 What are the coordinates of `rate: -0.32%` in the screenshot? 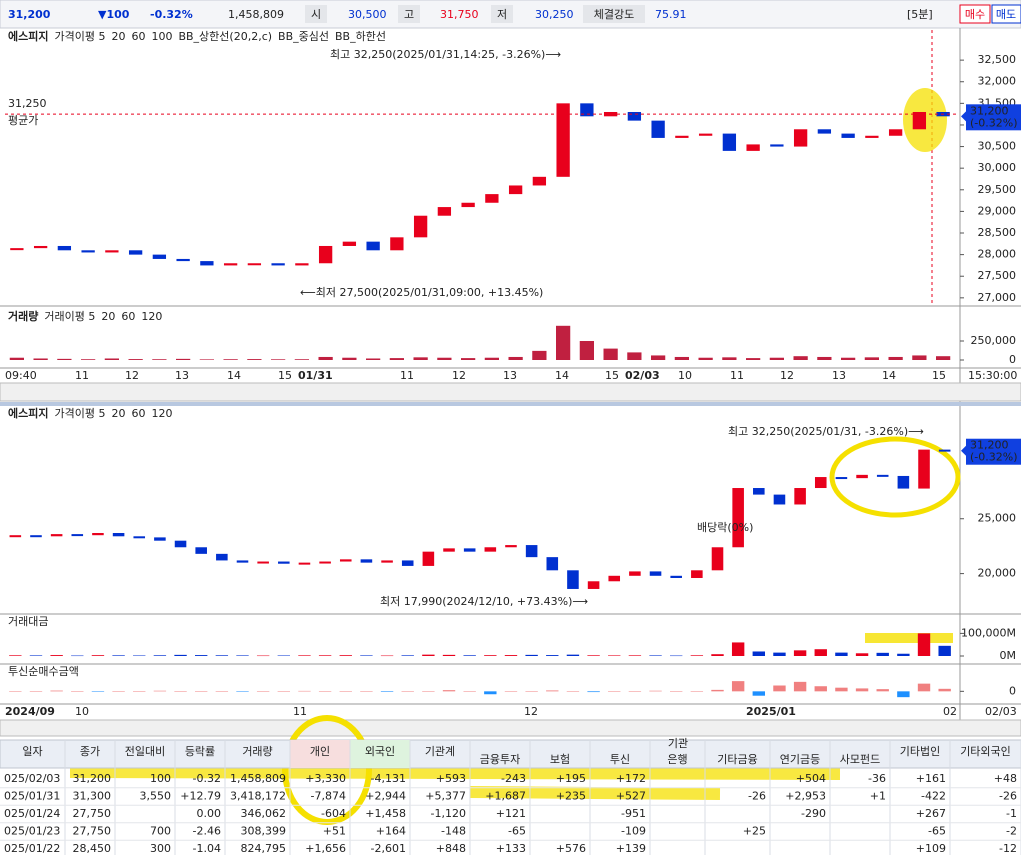 It's located at (171, 14).